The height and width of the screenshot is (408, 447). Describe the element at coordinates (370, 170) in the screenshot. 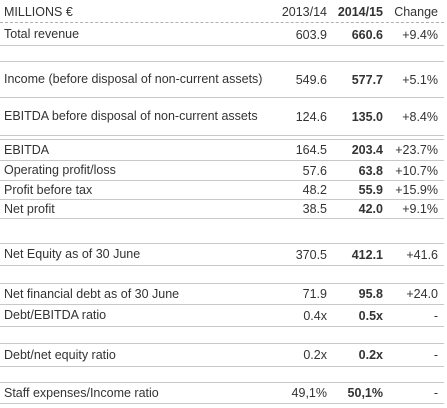

I see `value-2014-15: 63.8` at that location.